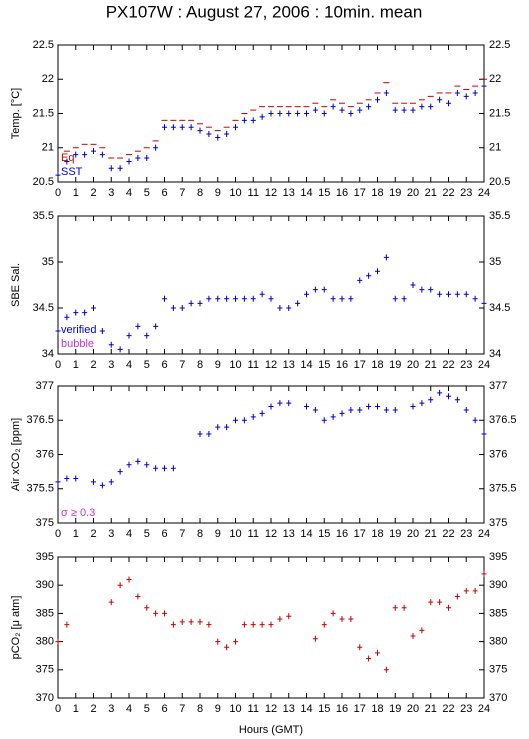  I want to click on x-tick-label: 20, so click(413, 365).